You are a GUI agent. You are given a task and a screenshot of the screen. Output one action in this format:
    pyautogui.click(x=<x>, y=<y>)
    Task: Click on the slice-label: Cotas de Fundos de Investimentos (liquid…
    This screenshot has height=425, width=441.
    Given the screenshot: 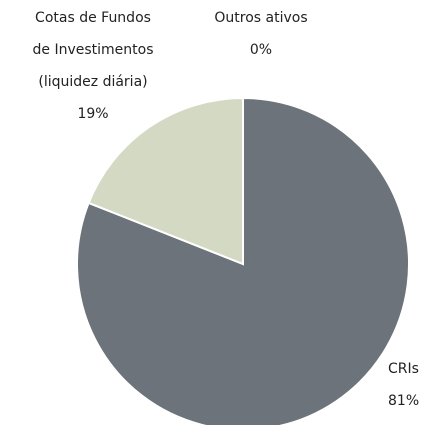 What is the action you would take?
    pyautogui.click(x=93, y=66)
    